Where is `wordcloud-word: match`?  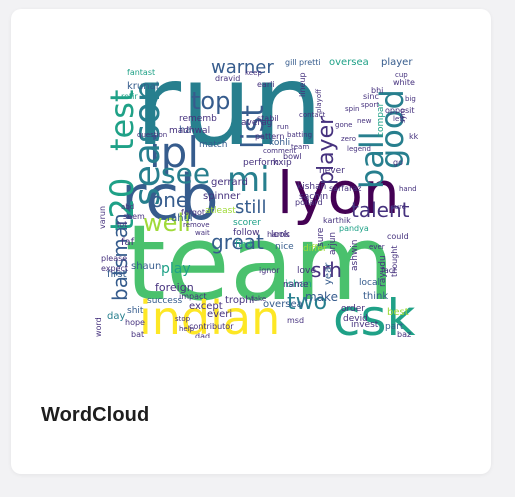
wordcloud-word: match is located at coordinates (213, 145).